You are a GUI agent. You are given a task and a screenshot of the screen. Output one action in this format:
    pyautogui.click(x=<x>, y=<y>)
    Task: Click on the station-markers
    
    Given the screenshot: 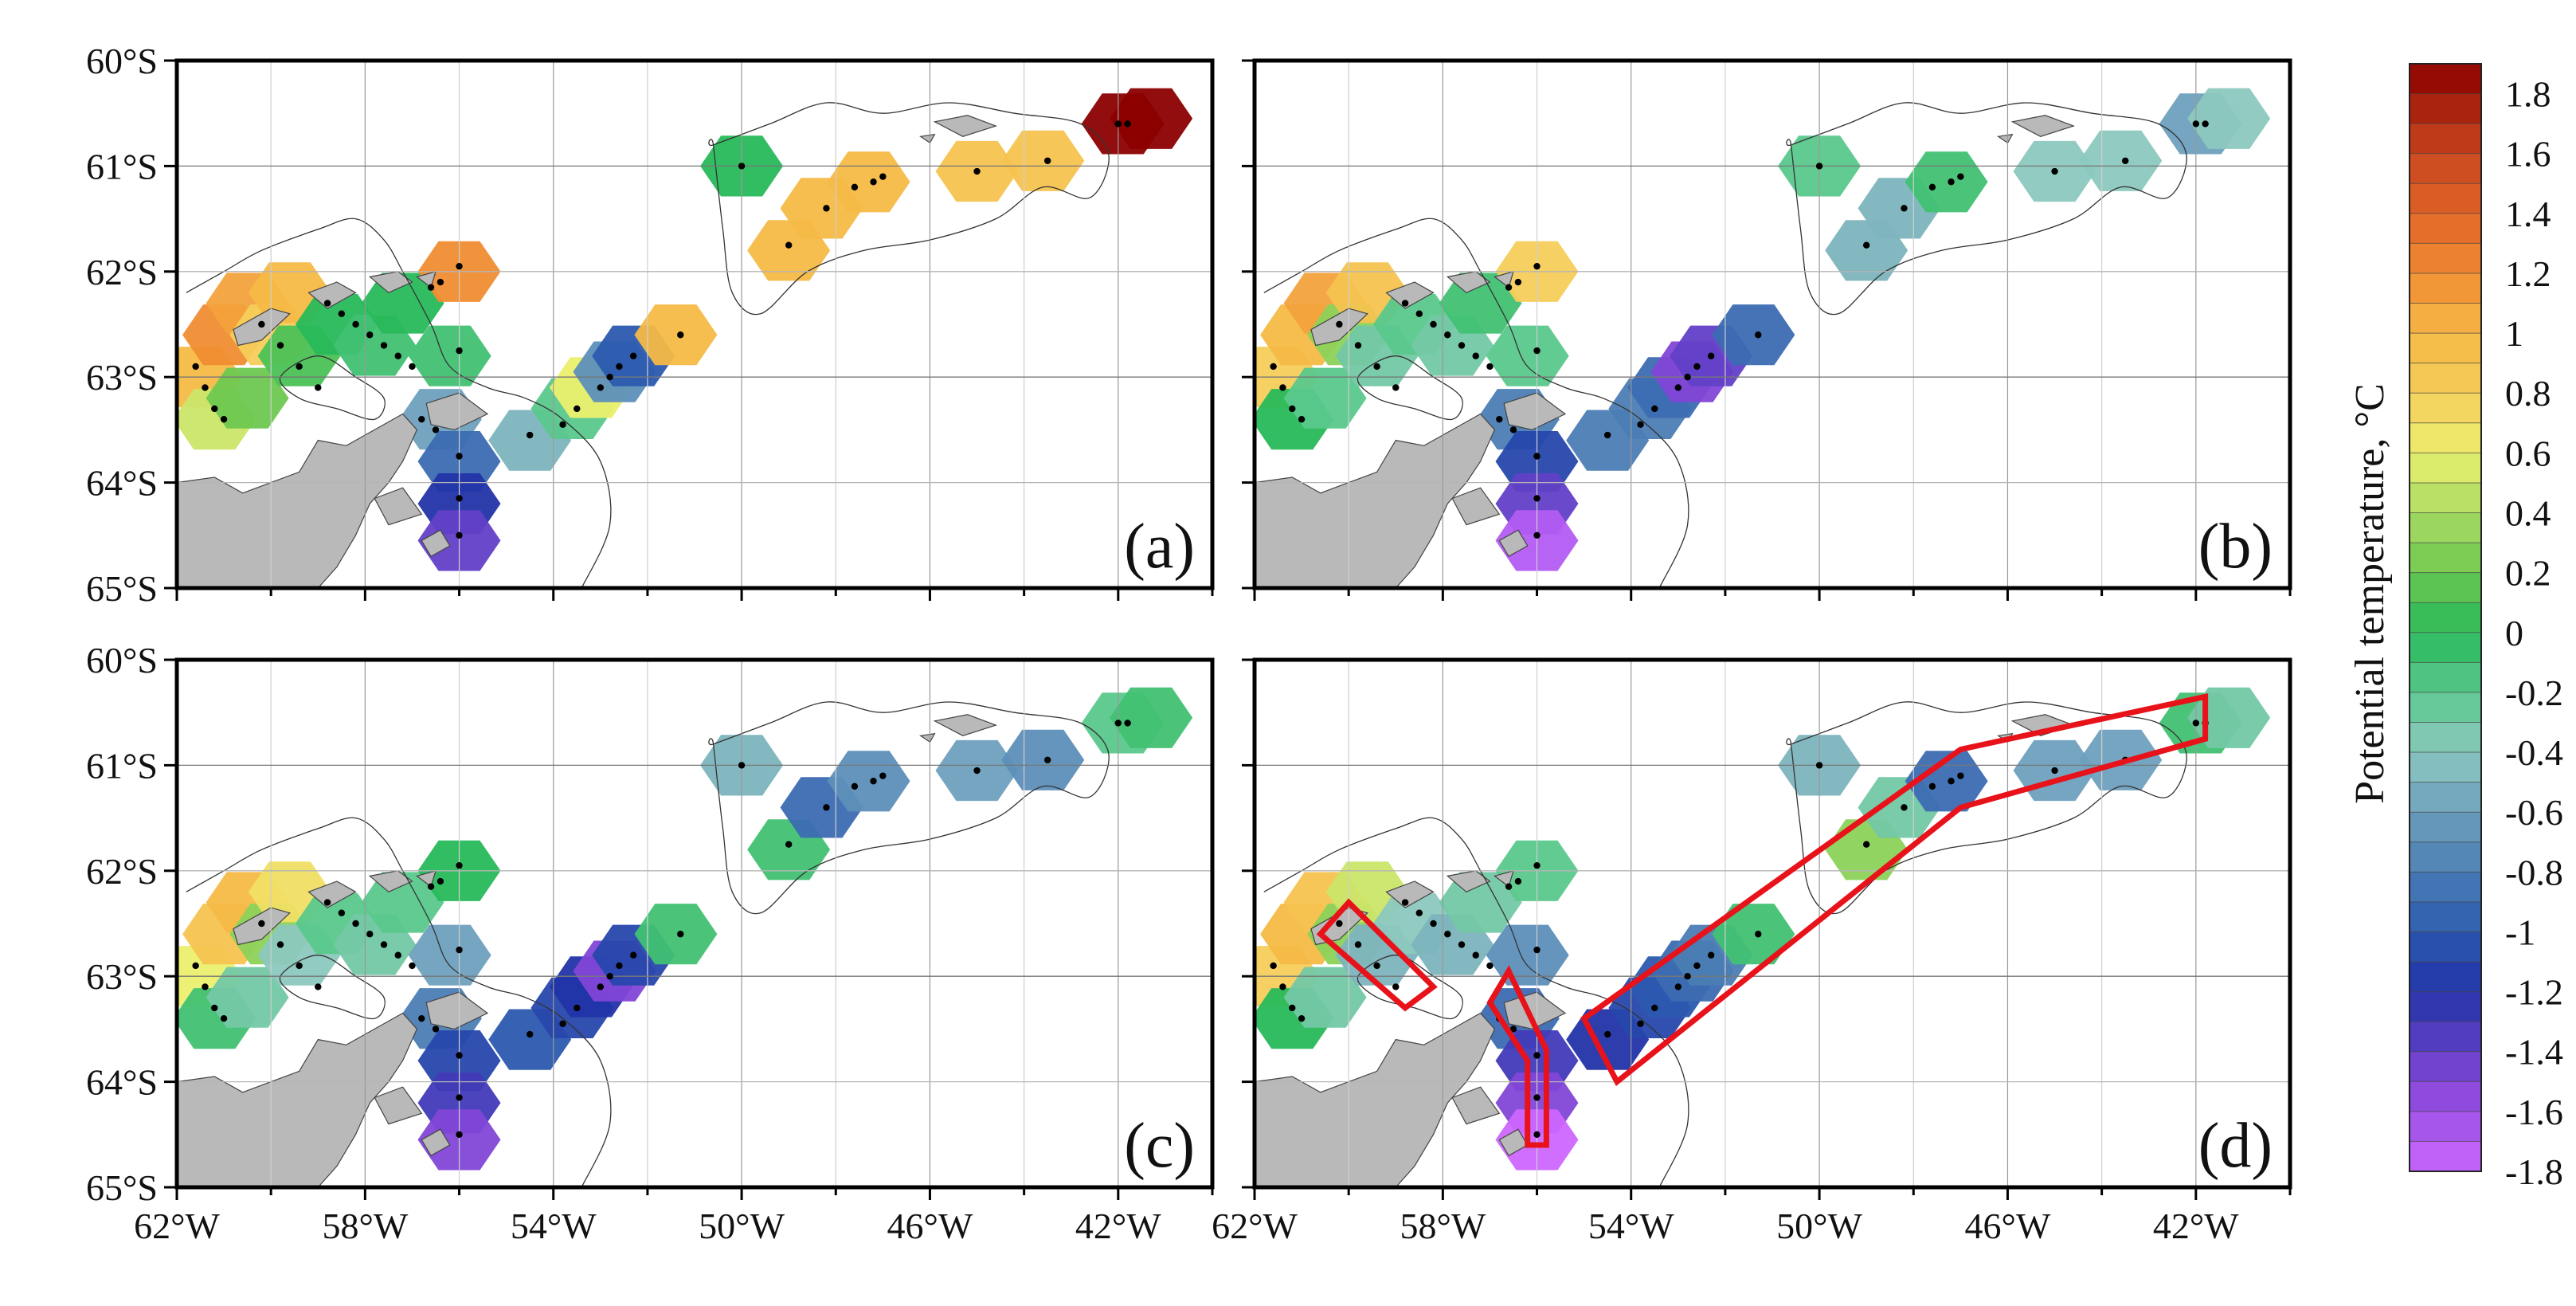 What is the action you would take?
    pyautogui.click(x=1739, y=330)
    